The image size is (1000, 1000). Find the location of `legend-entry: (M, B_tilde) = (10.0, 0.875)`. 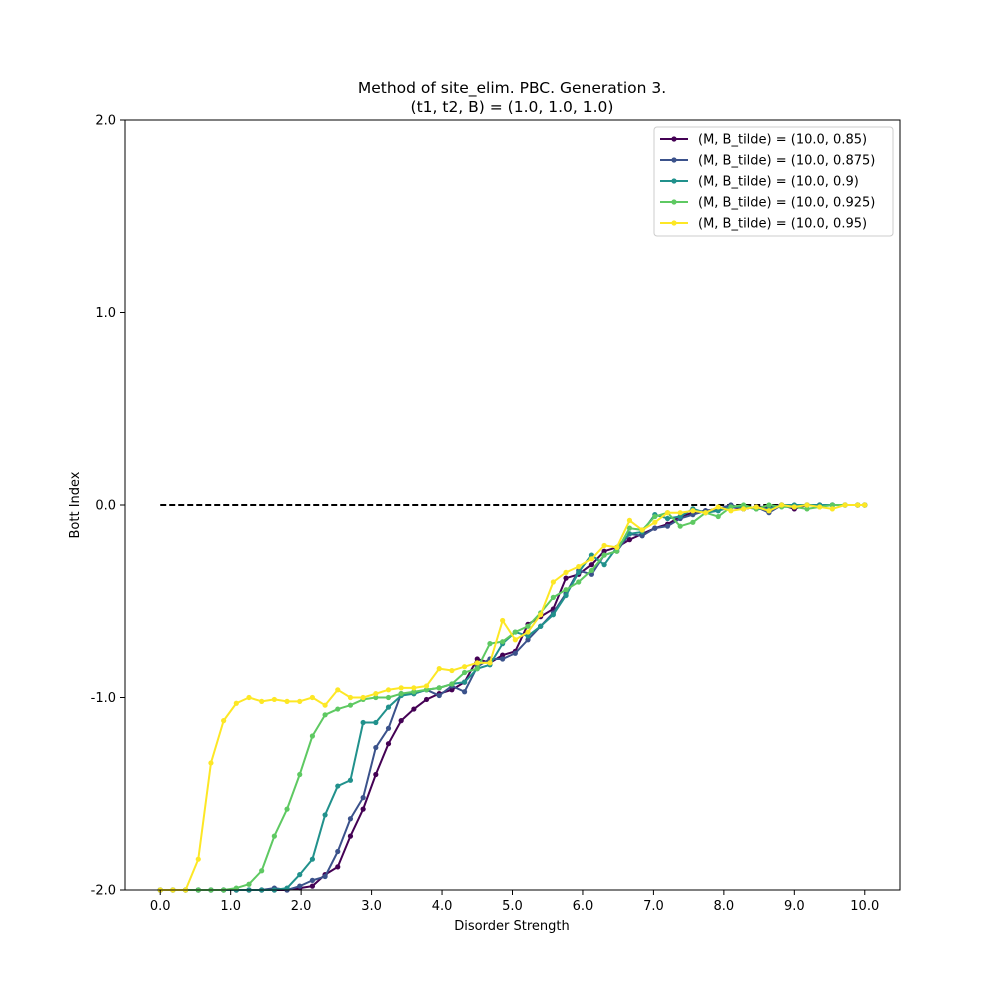

legend-entry: (M, B_tilde) = (10.0, 0.875) is located at coordinates (767, 161).